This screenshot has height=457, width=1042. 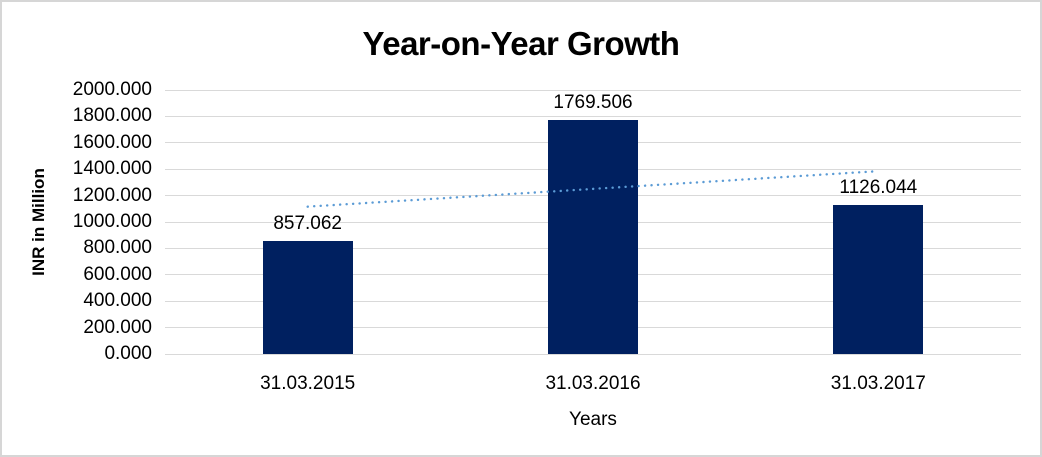 I want to click on x-axis-tick-label: 31.03.2015, so click(x=308, y=383).